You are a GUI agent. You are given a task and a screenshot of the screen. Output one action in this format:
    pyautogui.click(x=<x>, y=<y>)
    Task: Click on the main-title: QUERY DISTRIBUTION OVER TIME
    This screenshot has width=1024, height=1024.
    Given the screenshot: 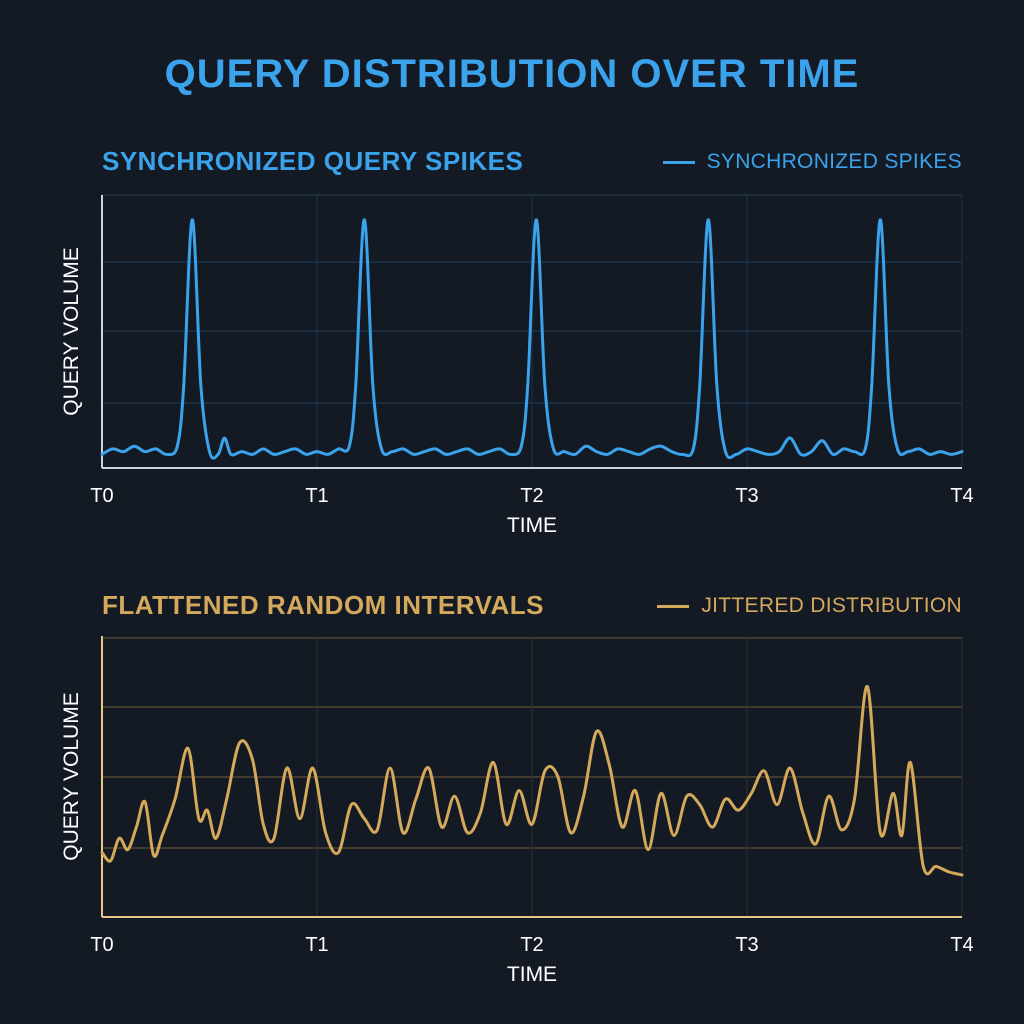 What is the action you would take?
    pyautogui.click(x=512, y=74)
    